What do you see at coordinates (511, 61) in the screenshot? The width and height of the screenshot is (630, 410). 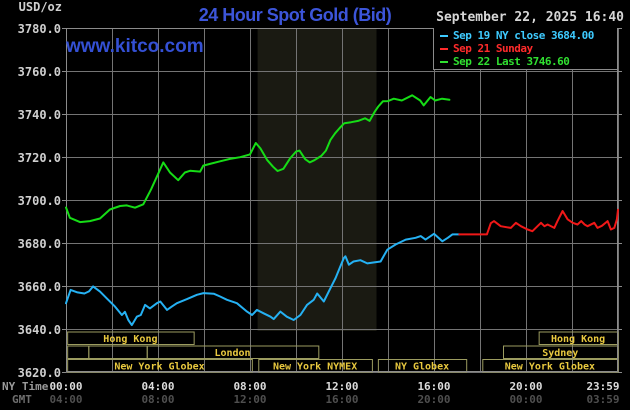 I see `legend-label: Sep 22 Last 3746.60` at bounding box center [511, 61].